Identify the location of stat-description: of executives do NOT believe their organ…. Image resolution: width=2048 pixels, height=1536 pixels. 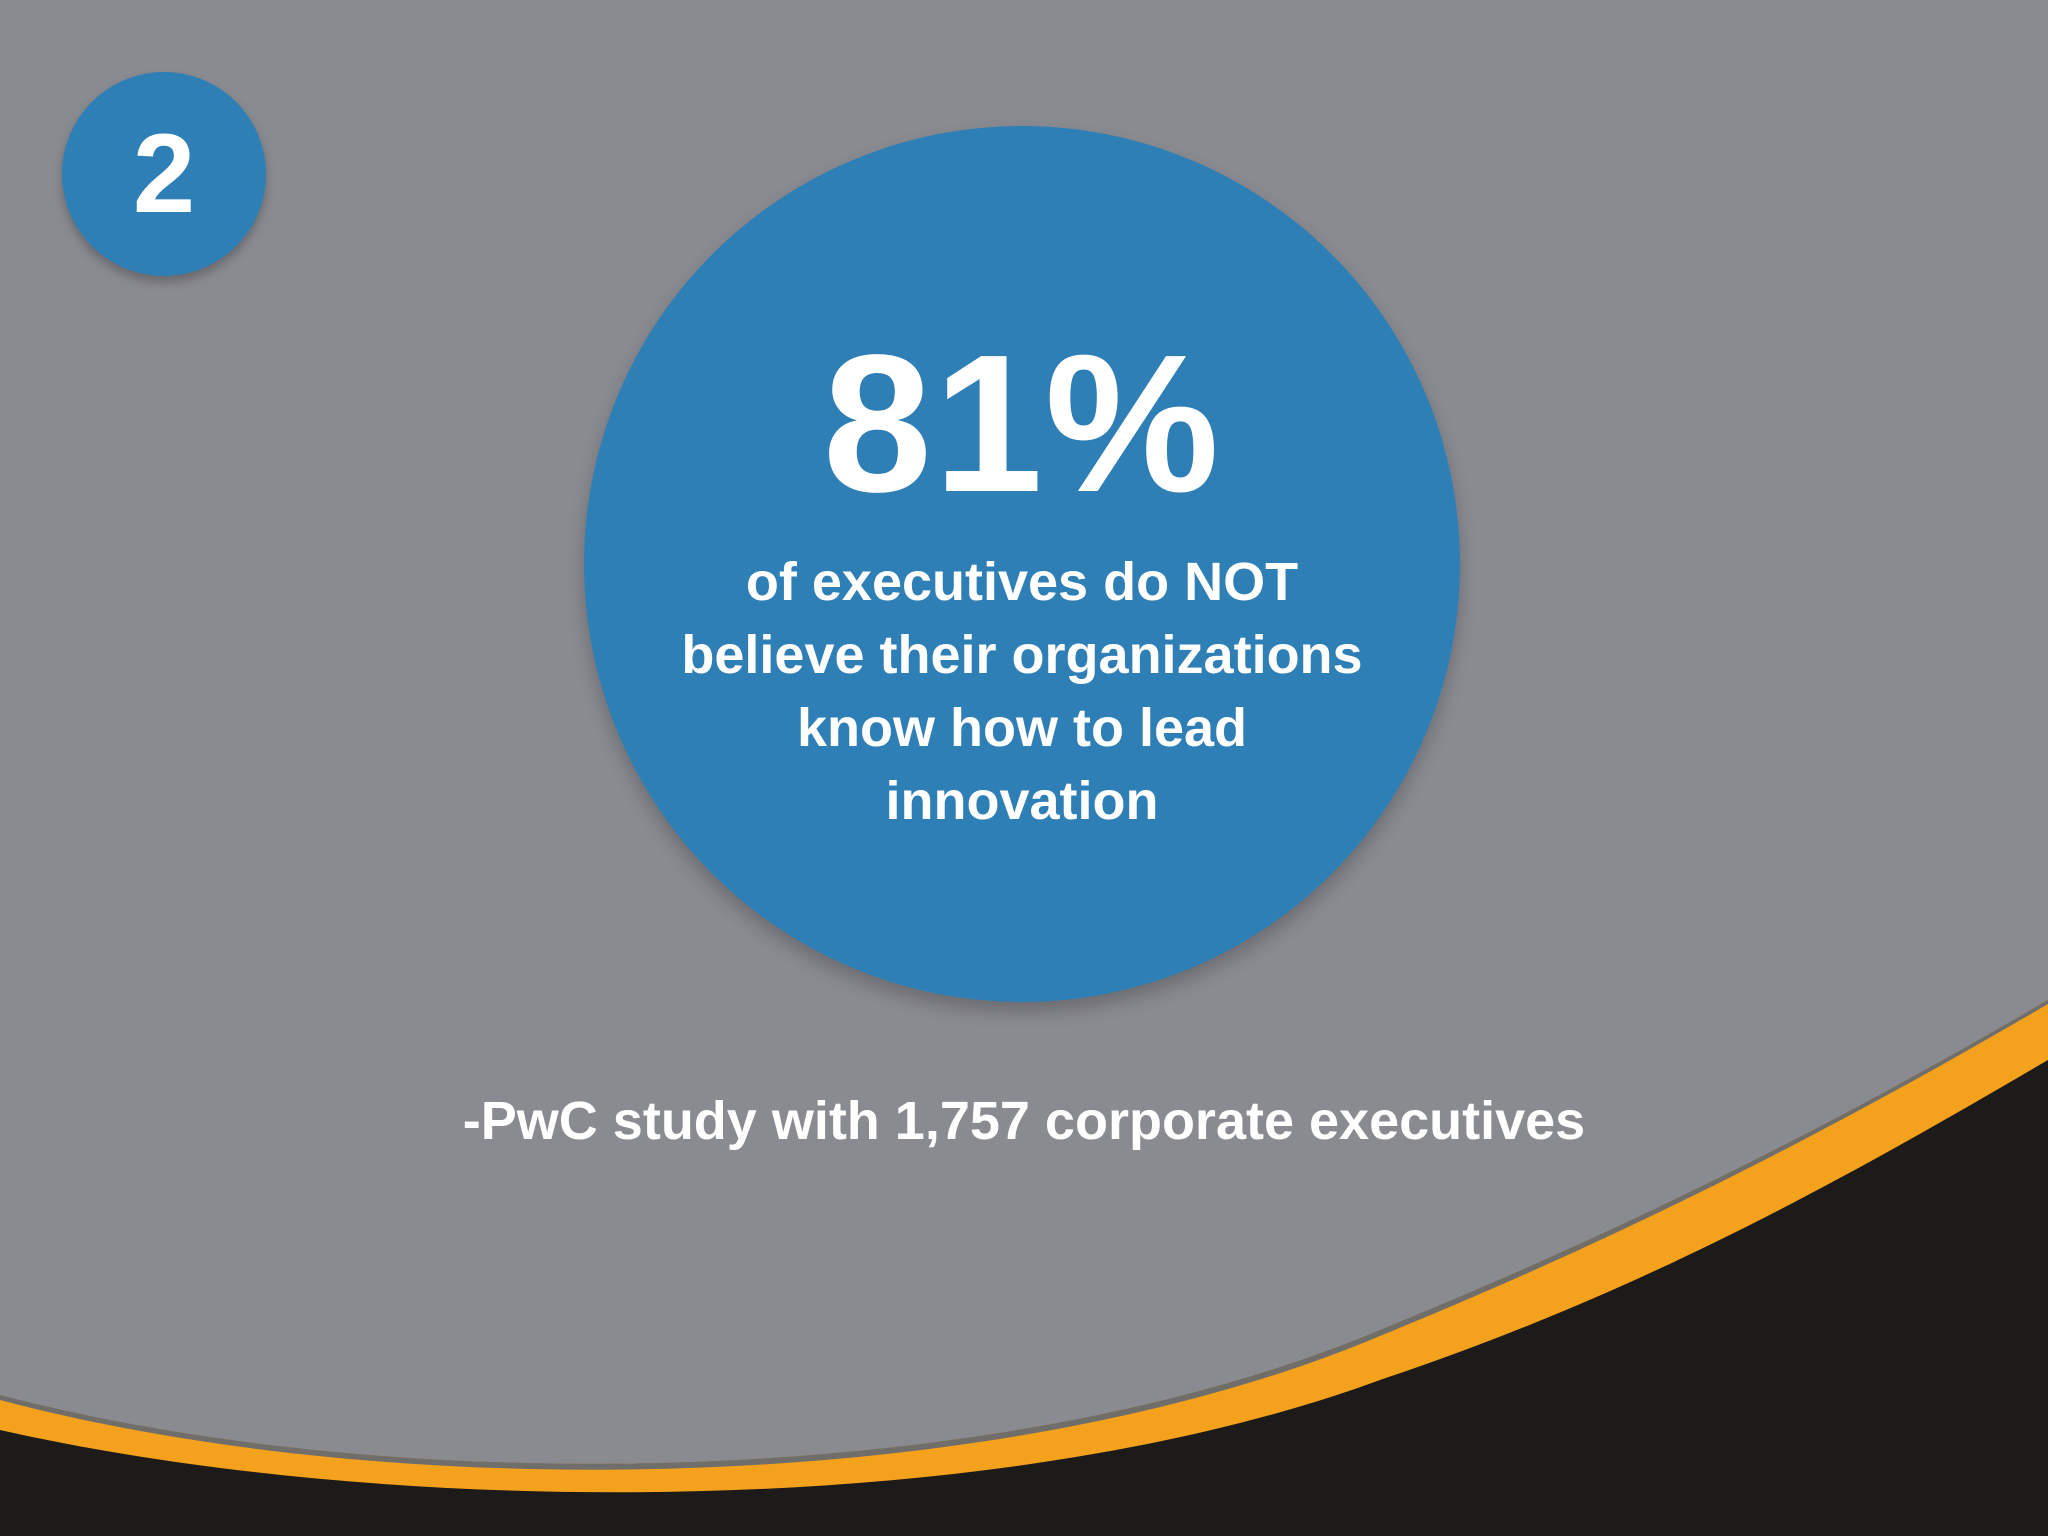
(1022, 691).